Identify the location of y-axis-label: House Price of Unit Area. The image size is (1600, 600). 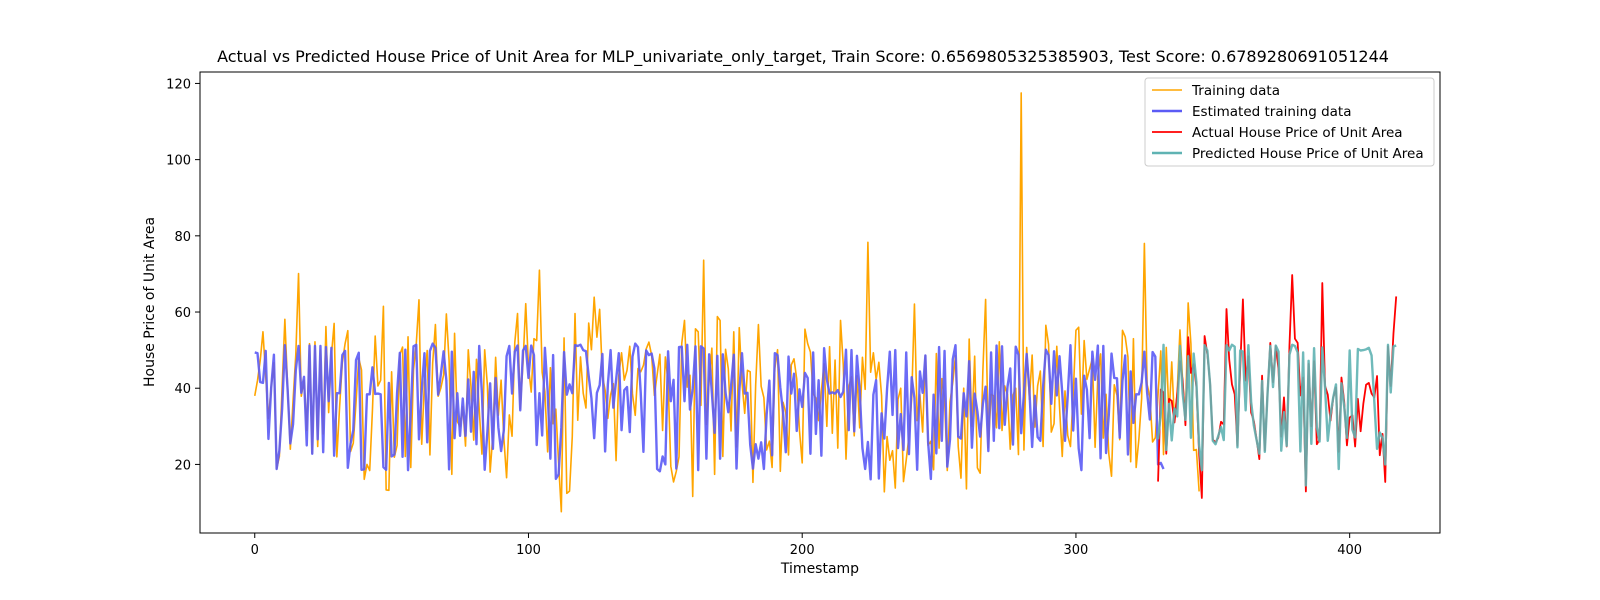
(150, 302).